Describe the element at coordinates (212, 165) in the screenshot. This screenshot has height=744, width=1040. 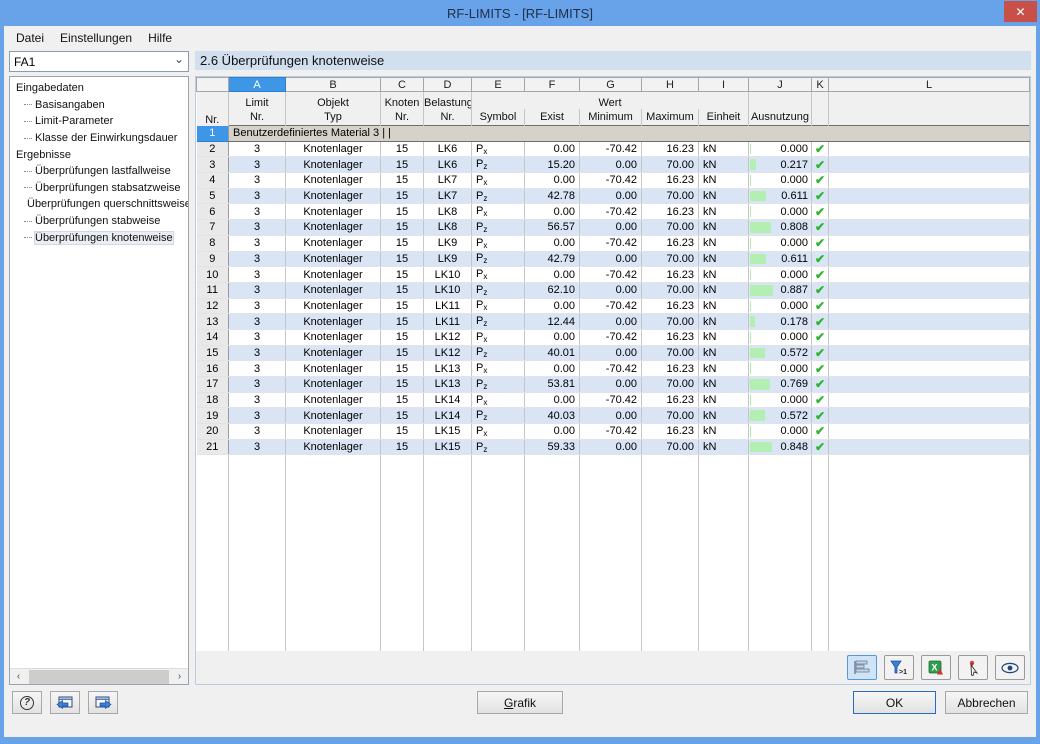
I see `row-number: 3` at that location.